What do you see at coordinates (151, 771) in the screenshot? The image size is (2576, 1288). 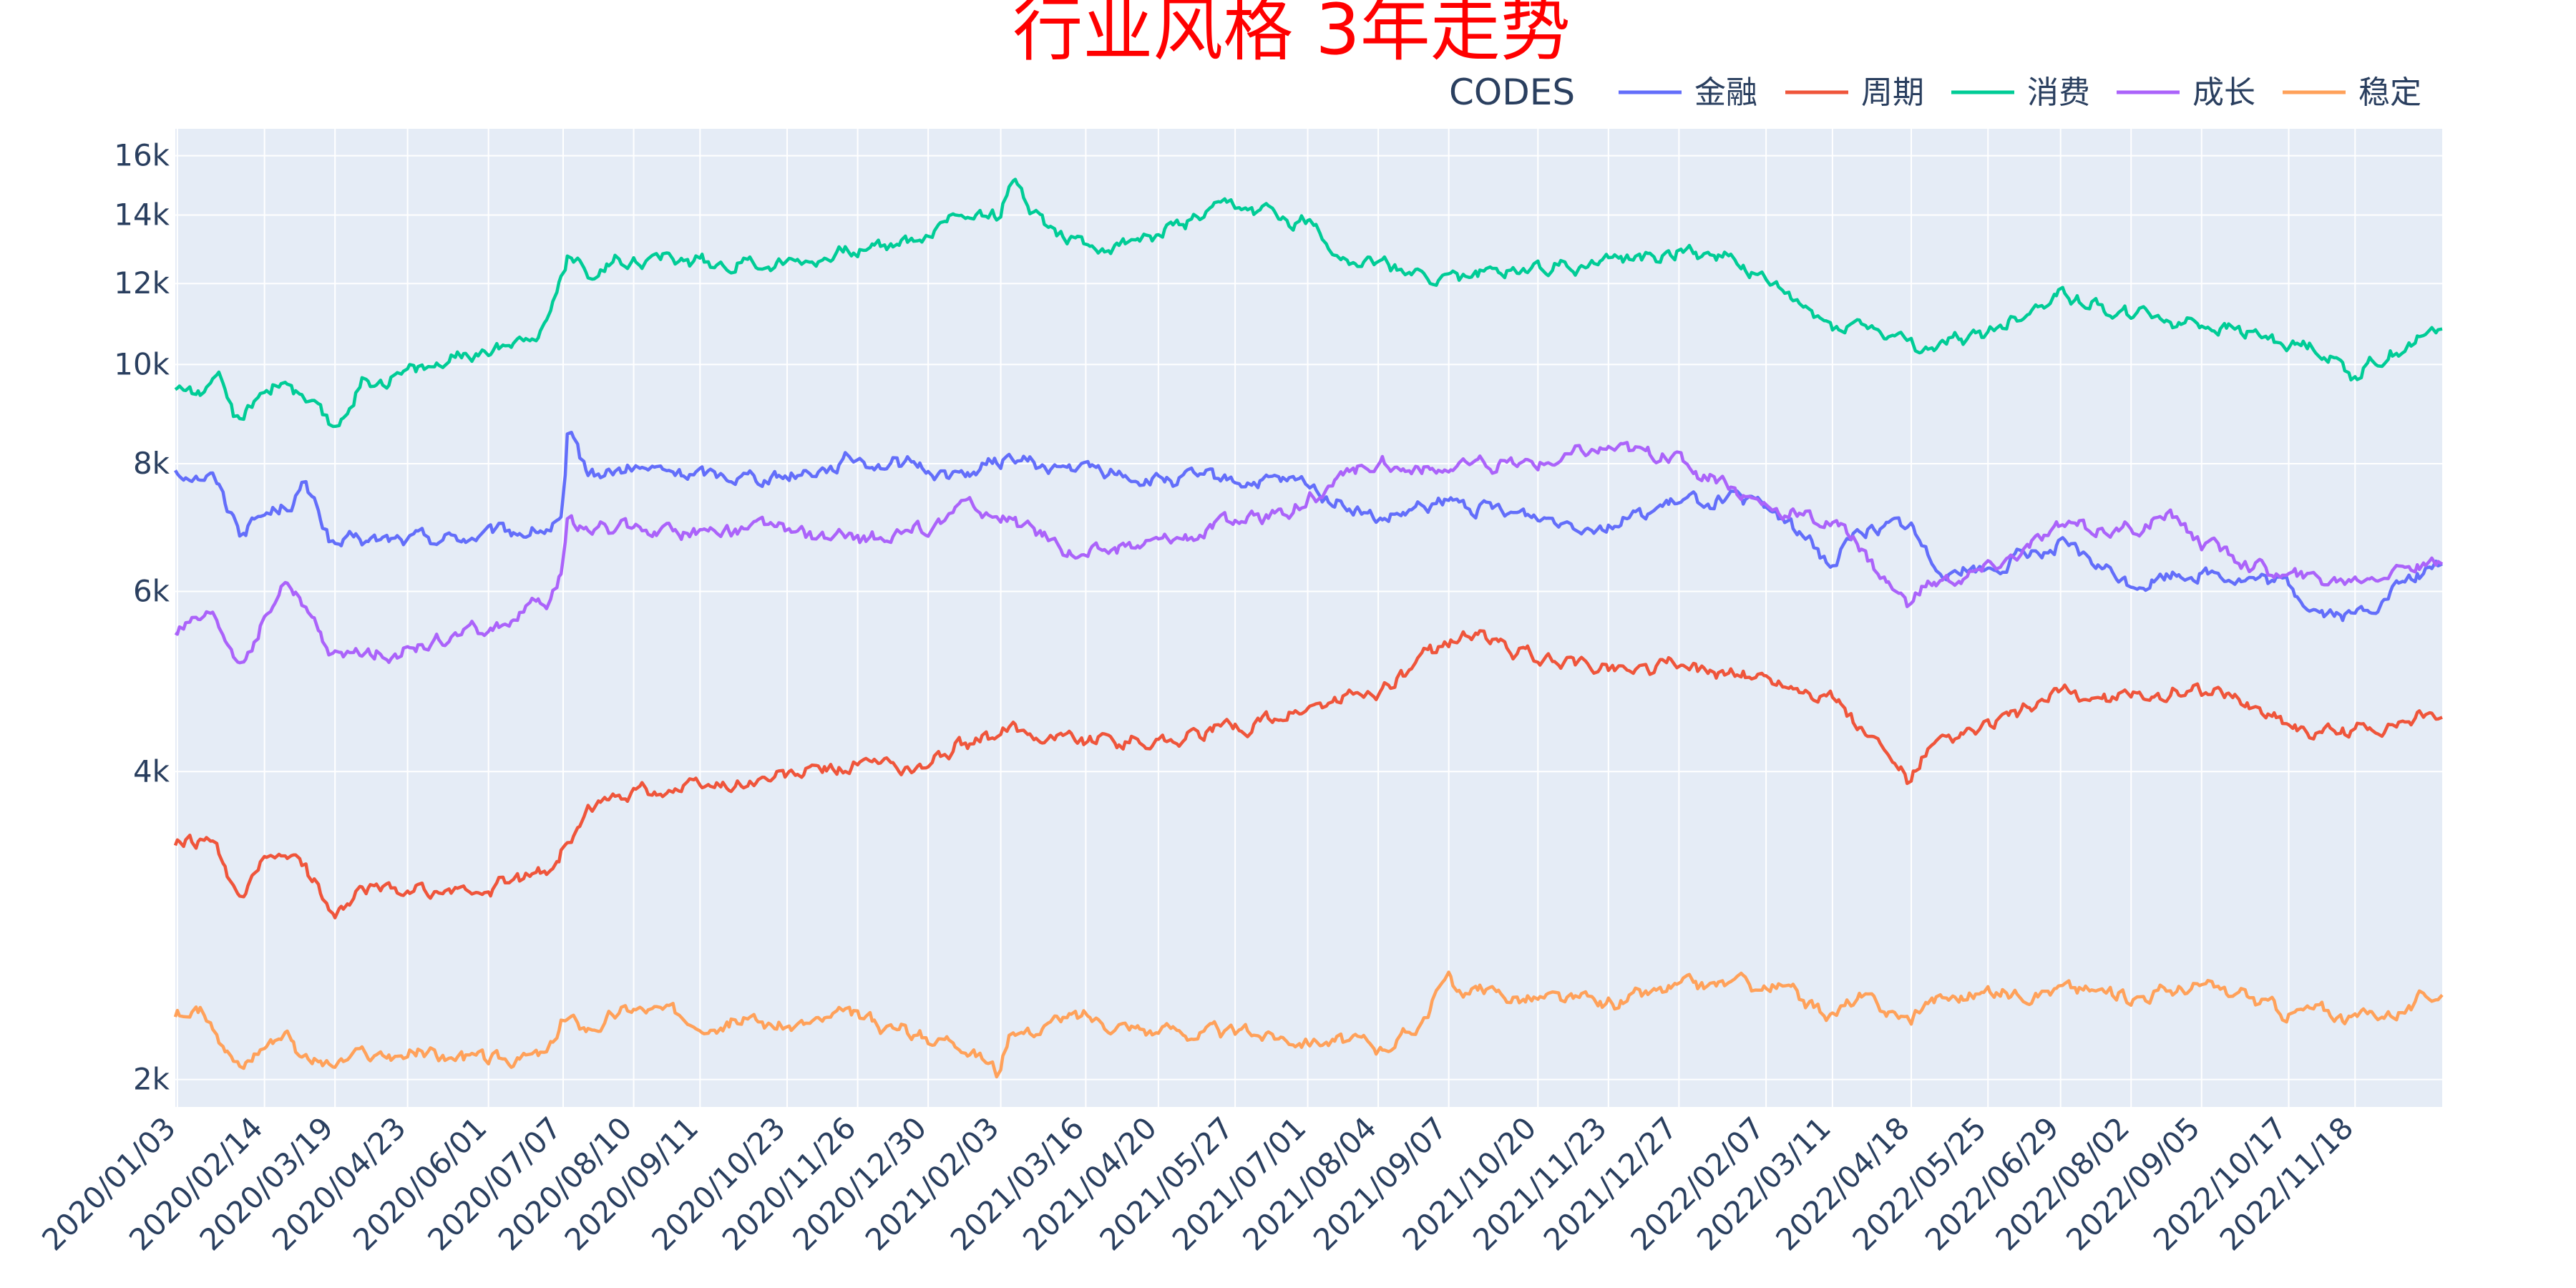 I see `y-tick-label: 4k` at bounding box center [151, 771].